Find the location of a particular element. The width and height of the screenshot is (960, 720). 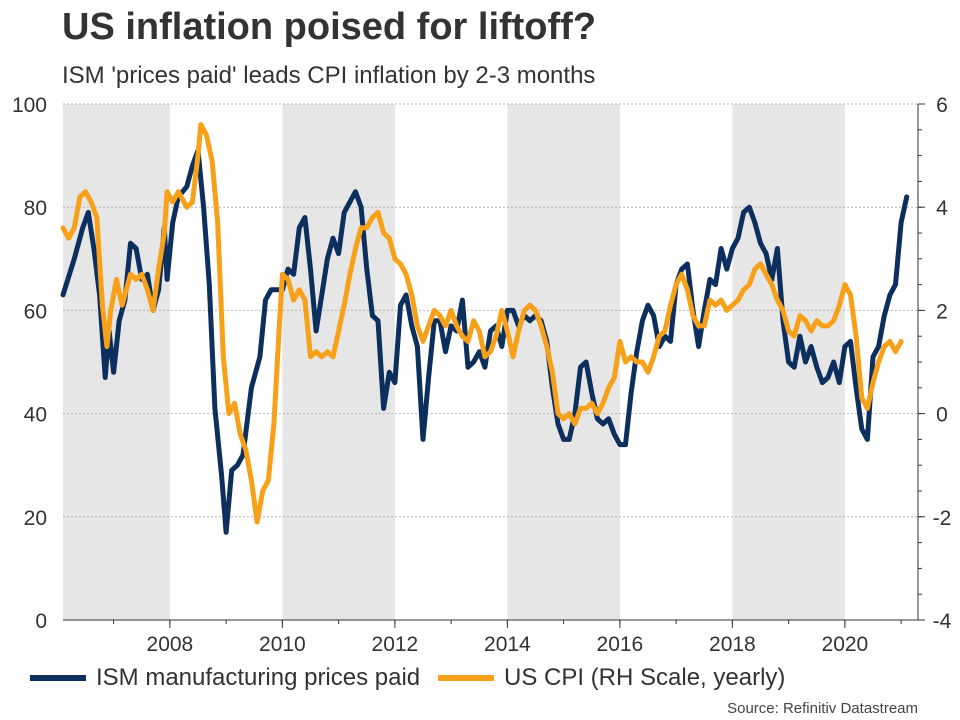

x-tick-label-5: 2018 is located at coordinates (732, 644).